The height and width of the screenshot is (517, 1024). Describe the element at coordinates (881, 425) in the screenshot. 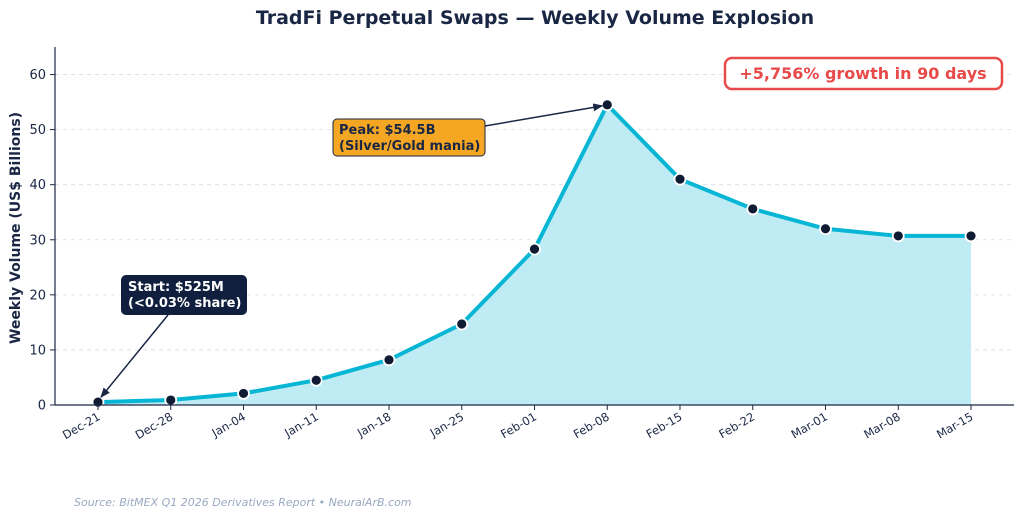

I see `x-tick-label: Mar-08` at that location.